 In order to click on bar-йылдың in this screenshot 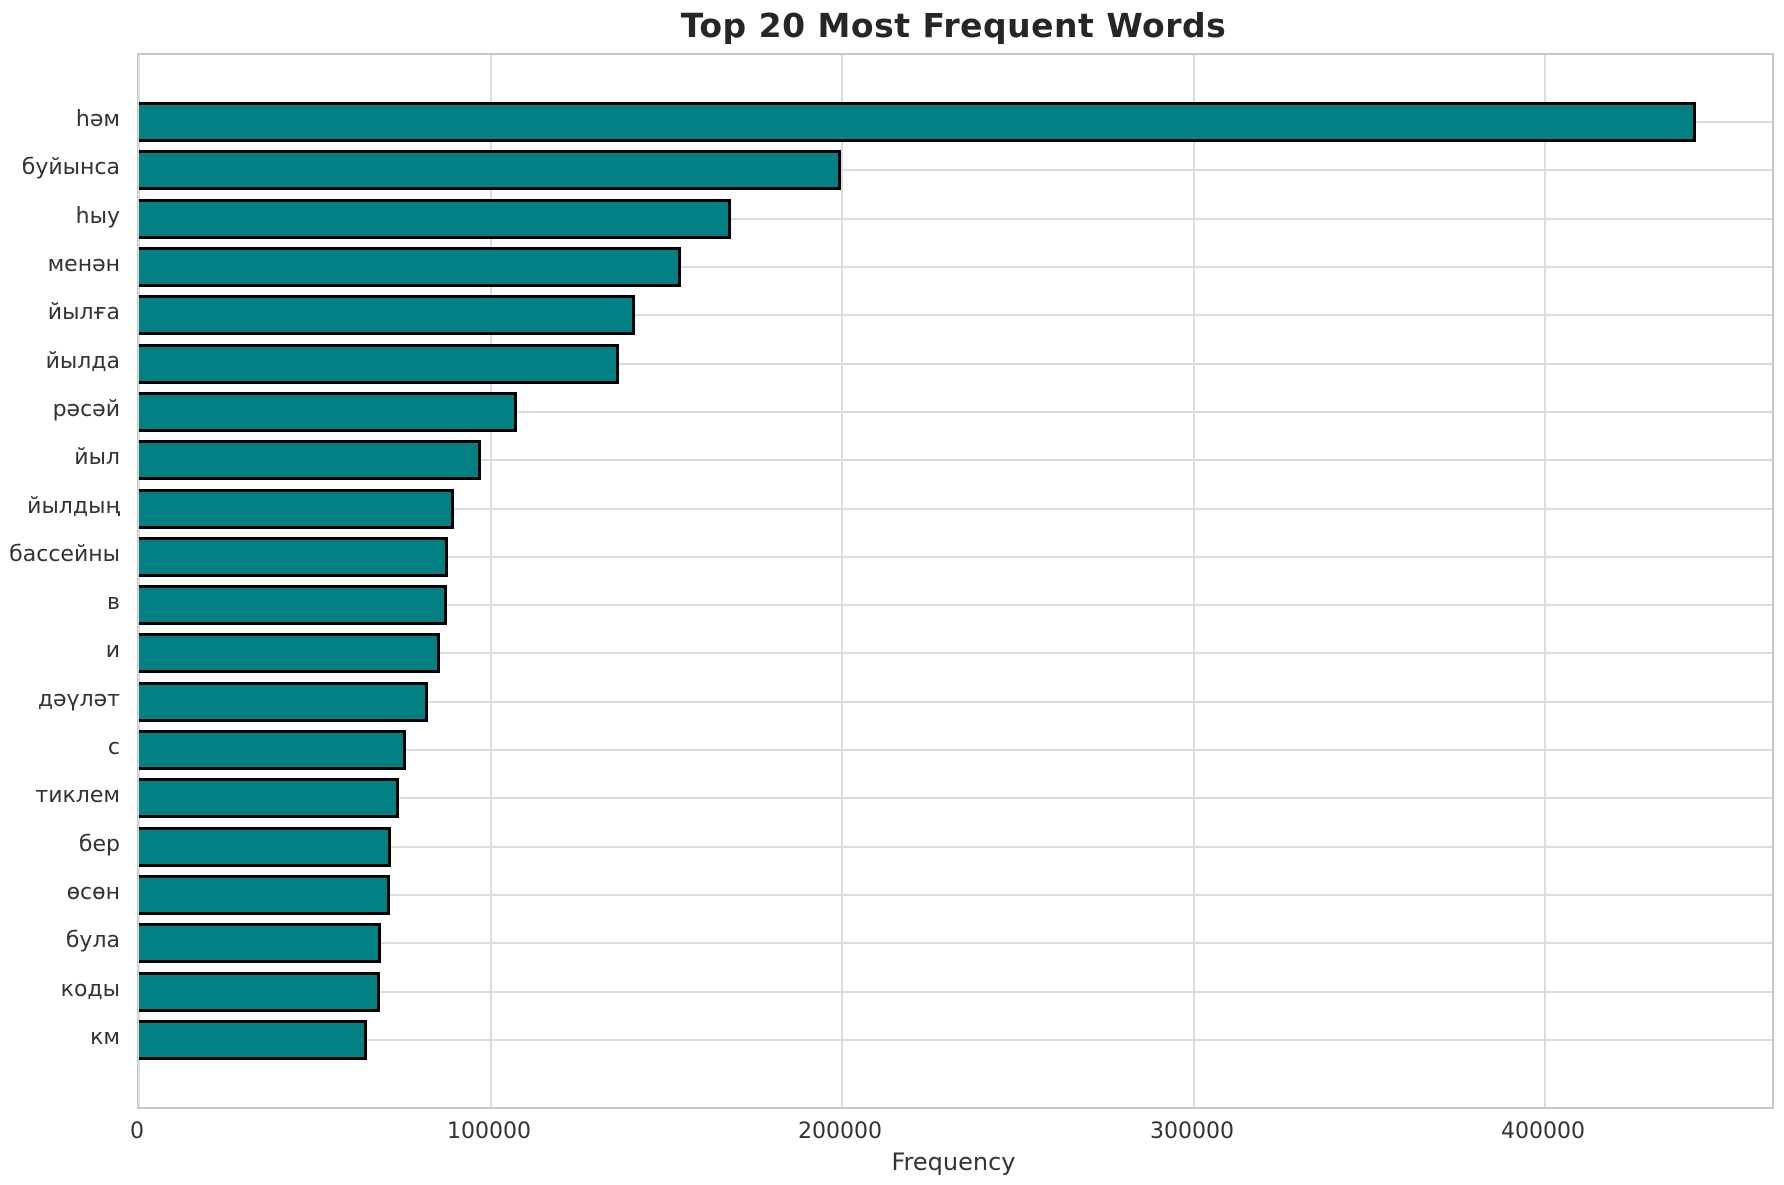, I will do `click(296, 509)`.